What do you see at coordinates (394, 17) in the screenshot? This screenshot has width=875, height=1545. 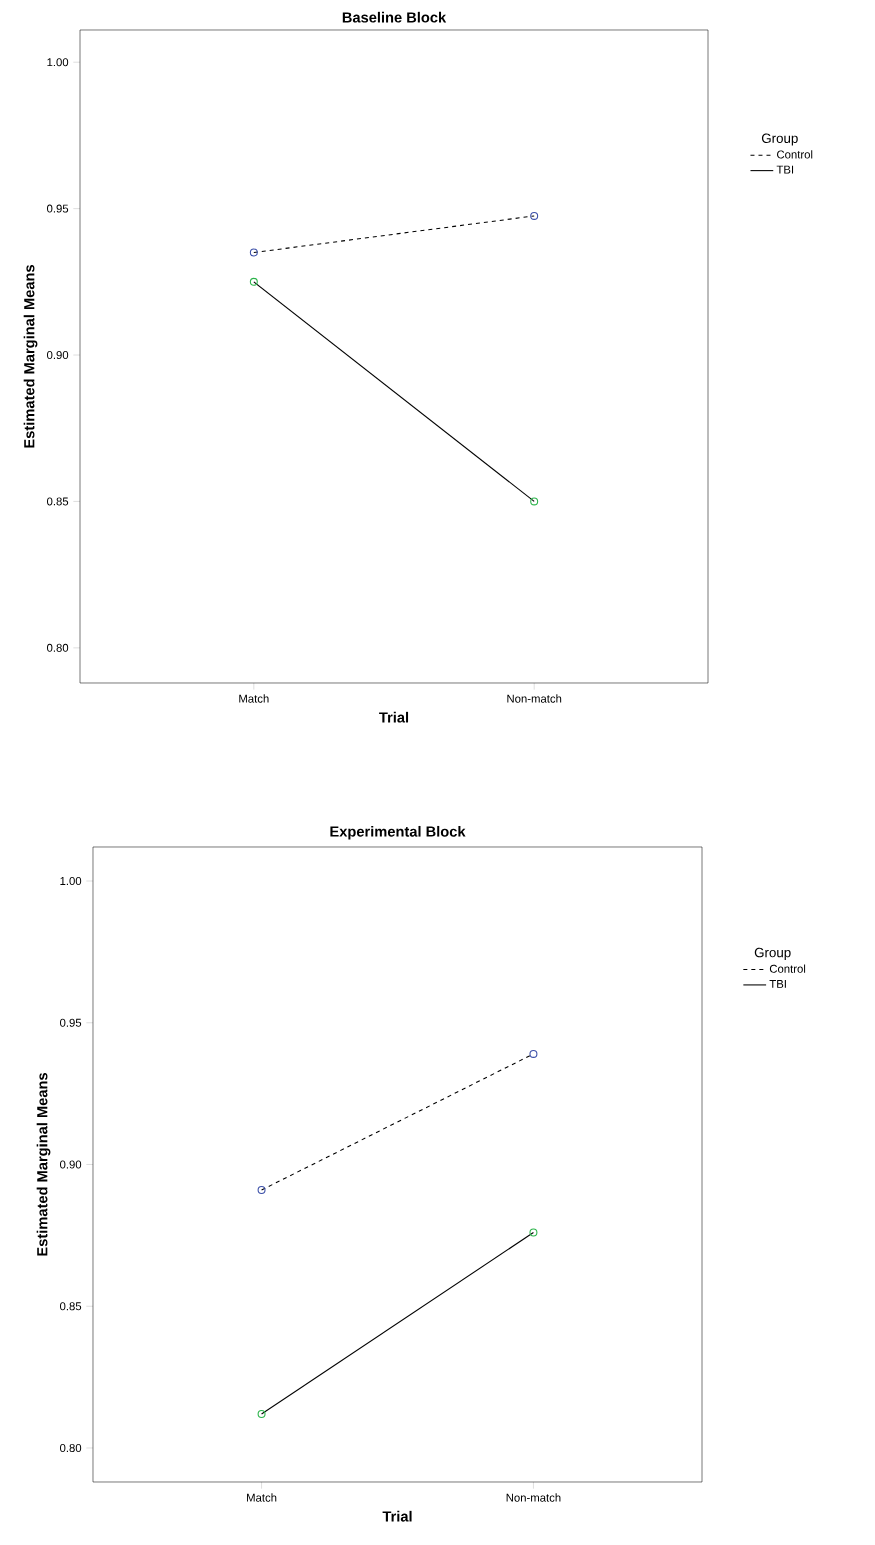 I see `chart-title: Baseline Block` at bounding box center [394, 17].